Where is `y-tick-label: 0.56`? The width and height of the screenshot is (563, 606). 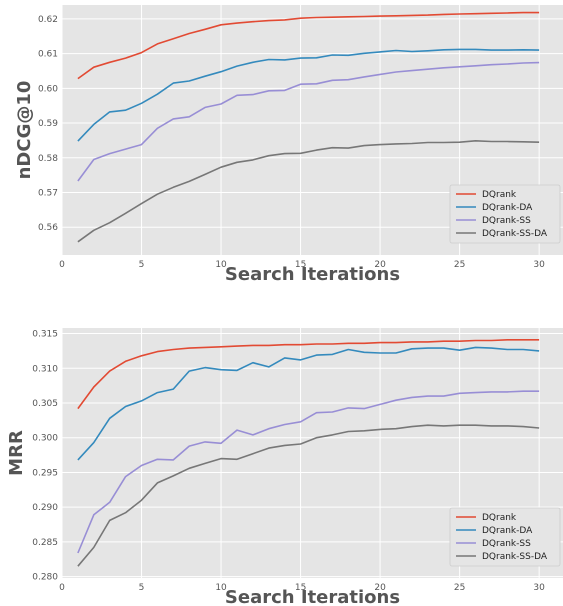 y-tick-label: 0.56 is located at coordinates (48, 228).